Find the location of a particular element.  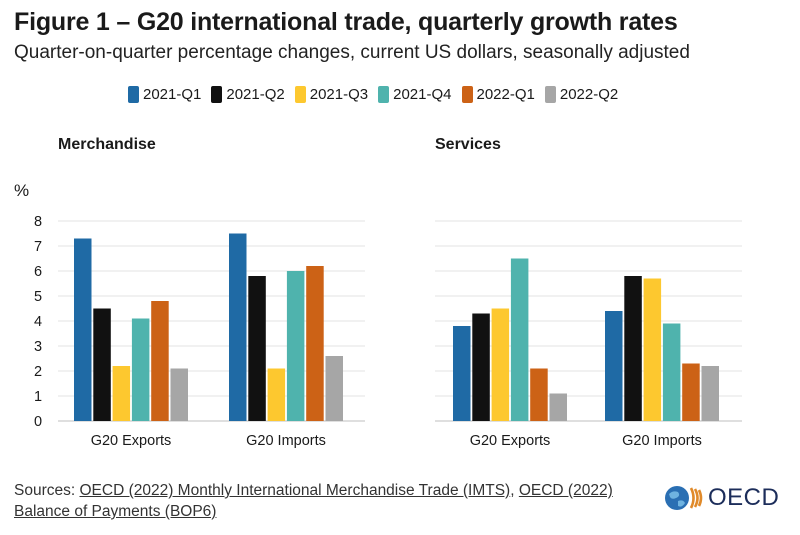

y-tick-label: 0 is located at coordinates (38, 422).